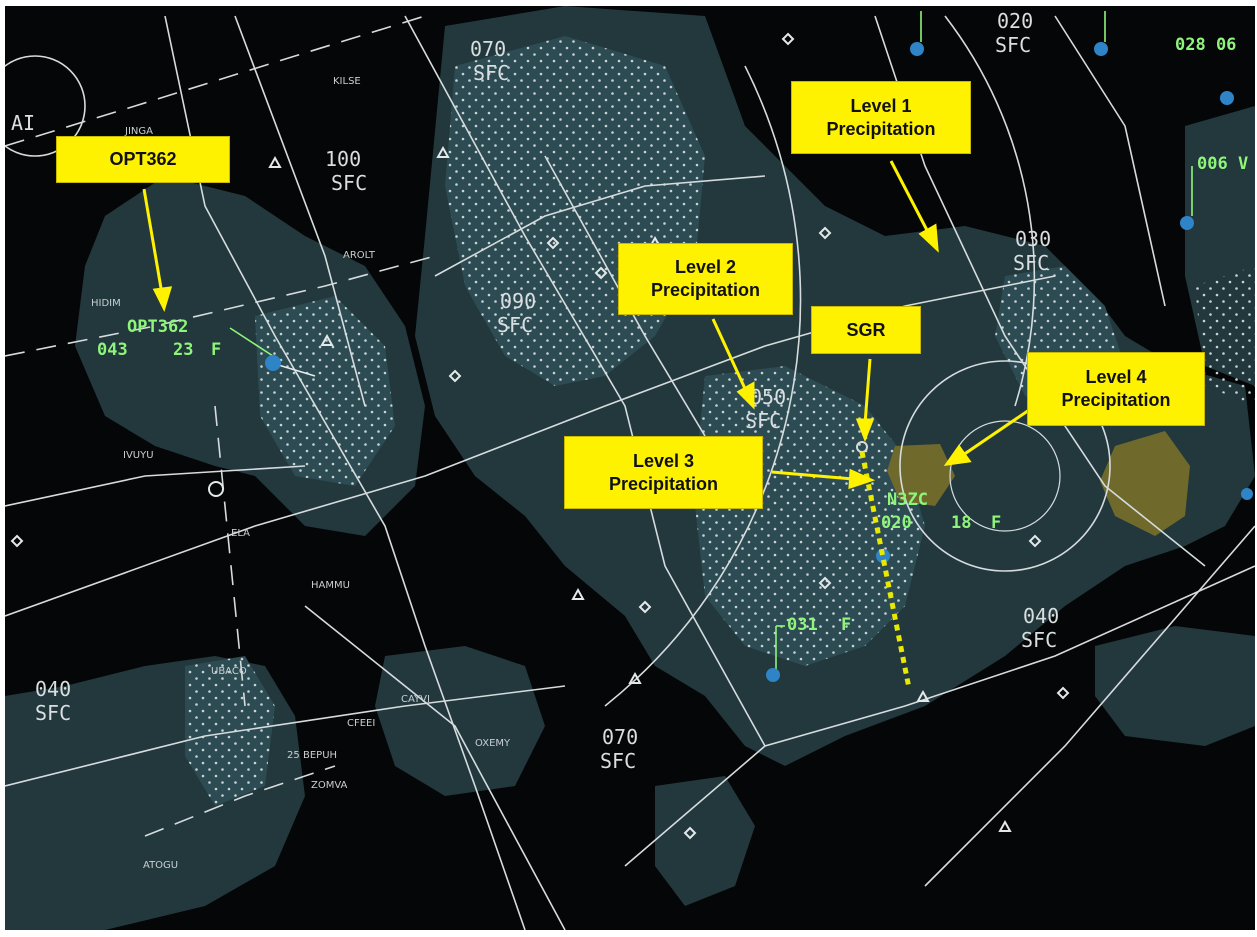 This screenshot has height=937, width=1257. Describe the element at coordinates (768, 397) in the screenshot. I see `alt-label-top: 050` at that location.